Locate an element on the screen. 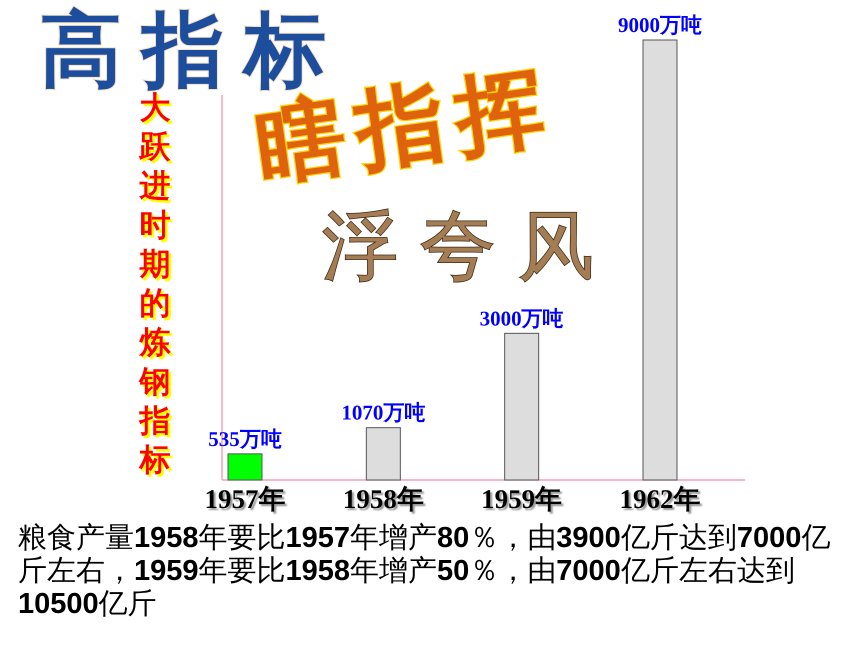  text: 粮食产量1958年要比1957年增产80％，由3900亿斤达到7000亿斤左右，1959年要比1958年增产50％，由7000亿斤左右达到10500亿斤 is located at coordinates (424, 571).